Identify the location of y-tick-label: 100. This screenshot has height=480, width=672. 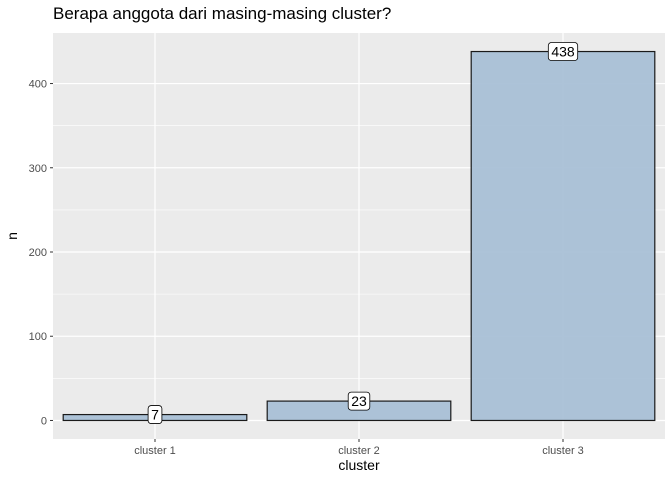
(38, 337).